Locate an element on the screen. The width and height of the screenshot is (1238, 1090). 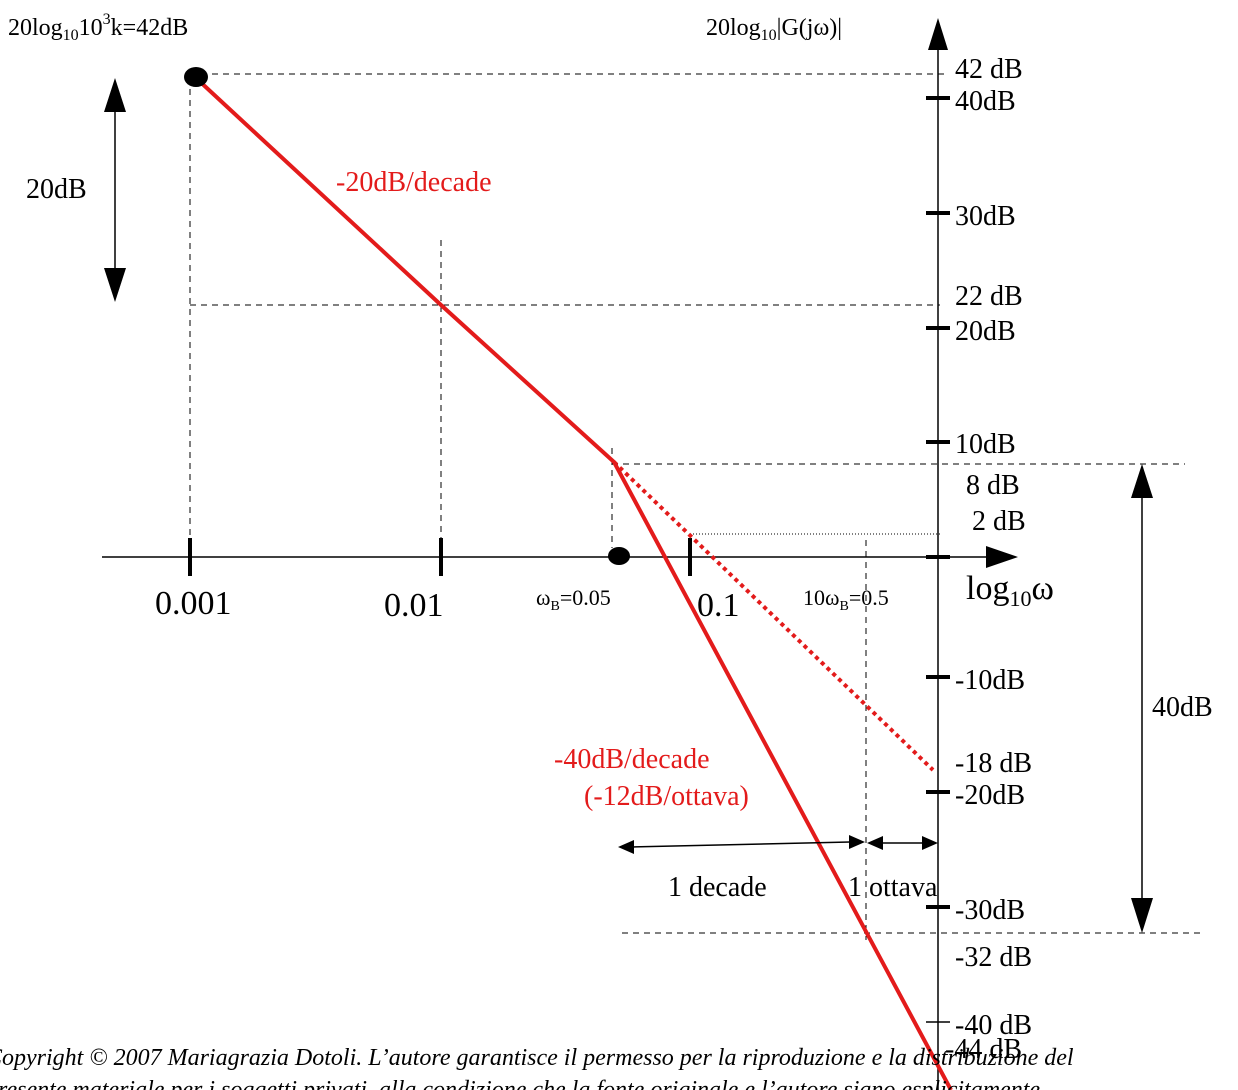
y-axis-title: 20log10|G(jω)| is located at coordinates (774, 29).